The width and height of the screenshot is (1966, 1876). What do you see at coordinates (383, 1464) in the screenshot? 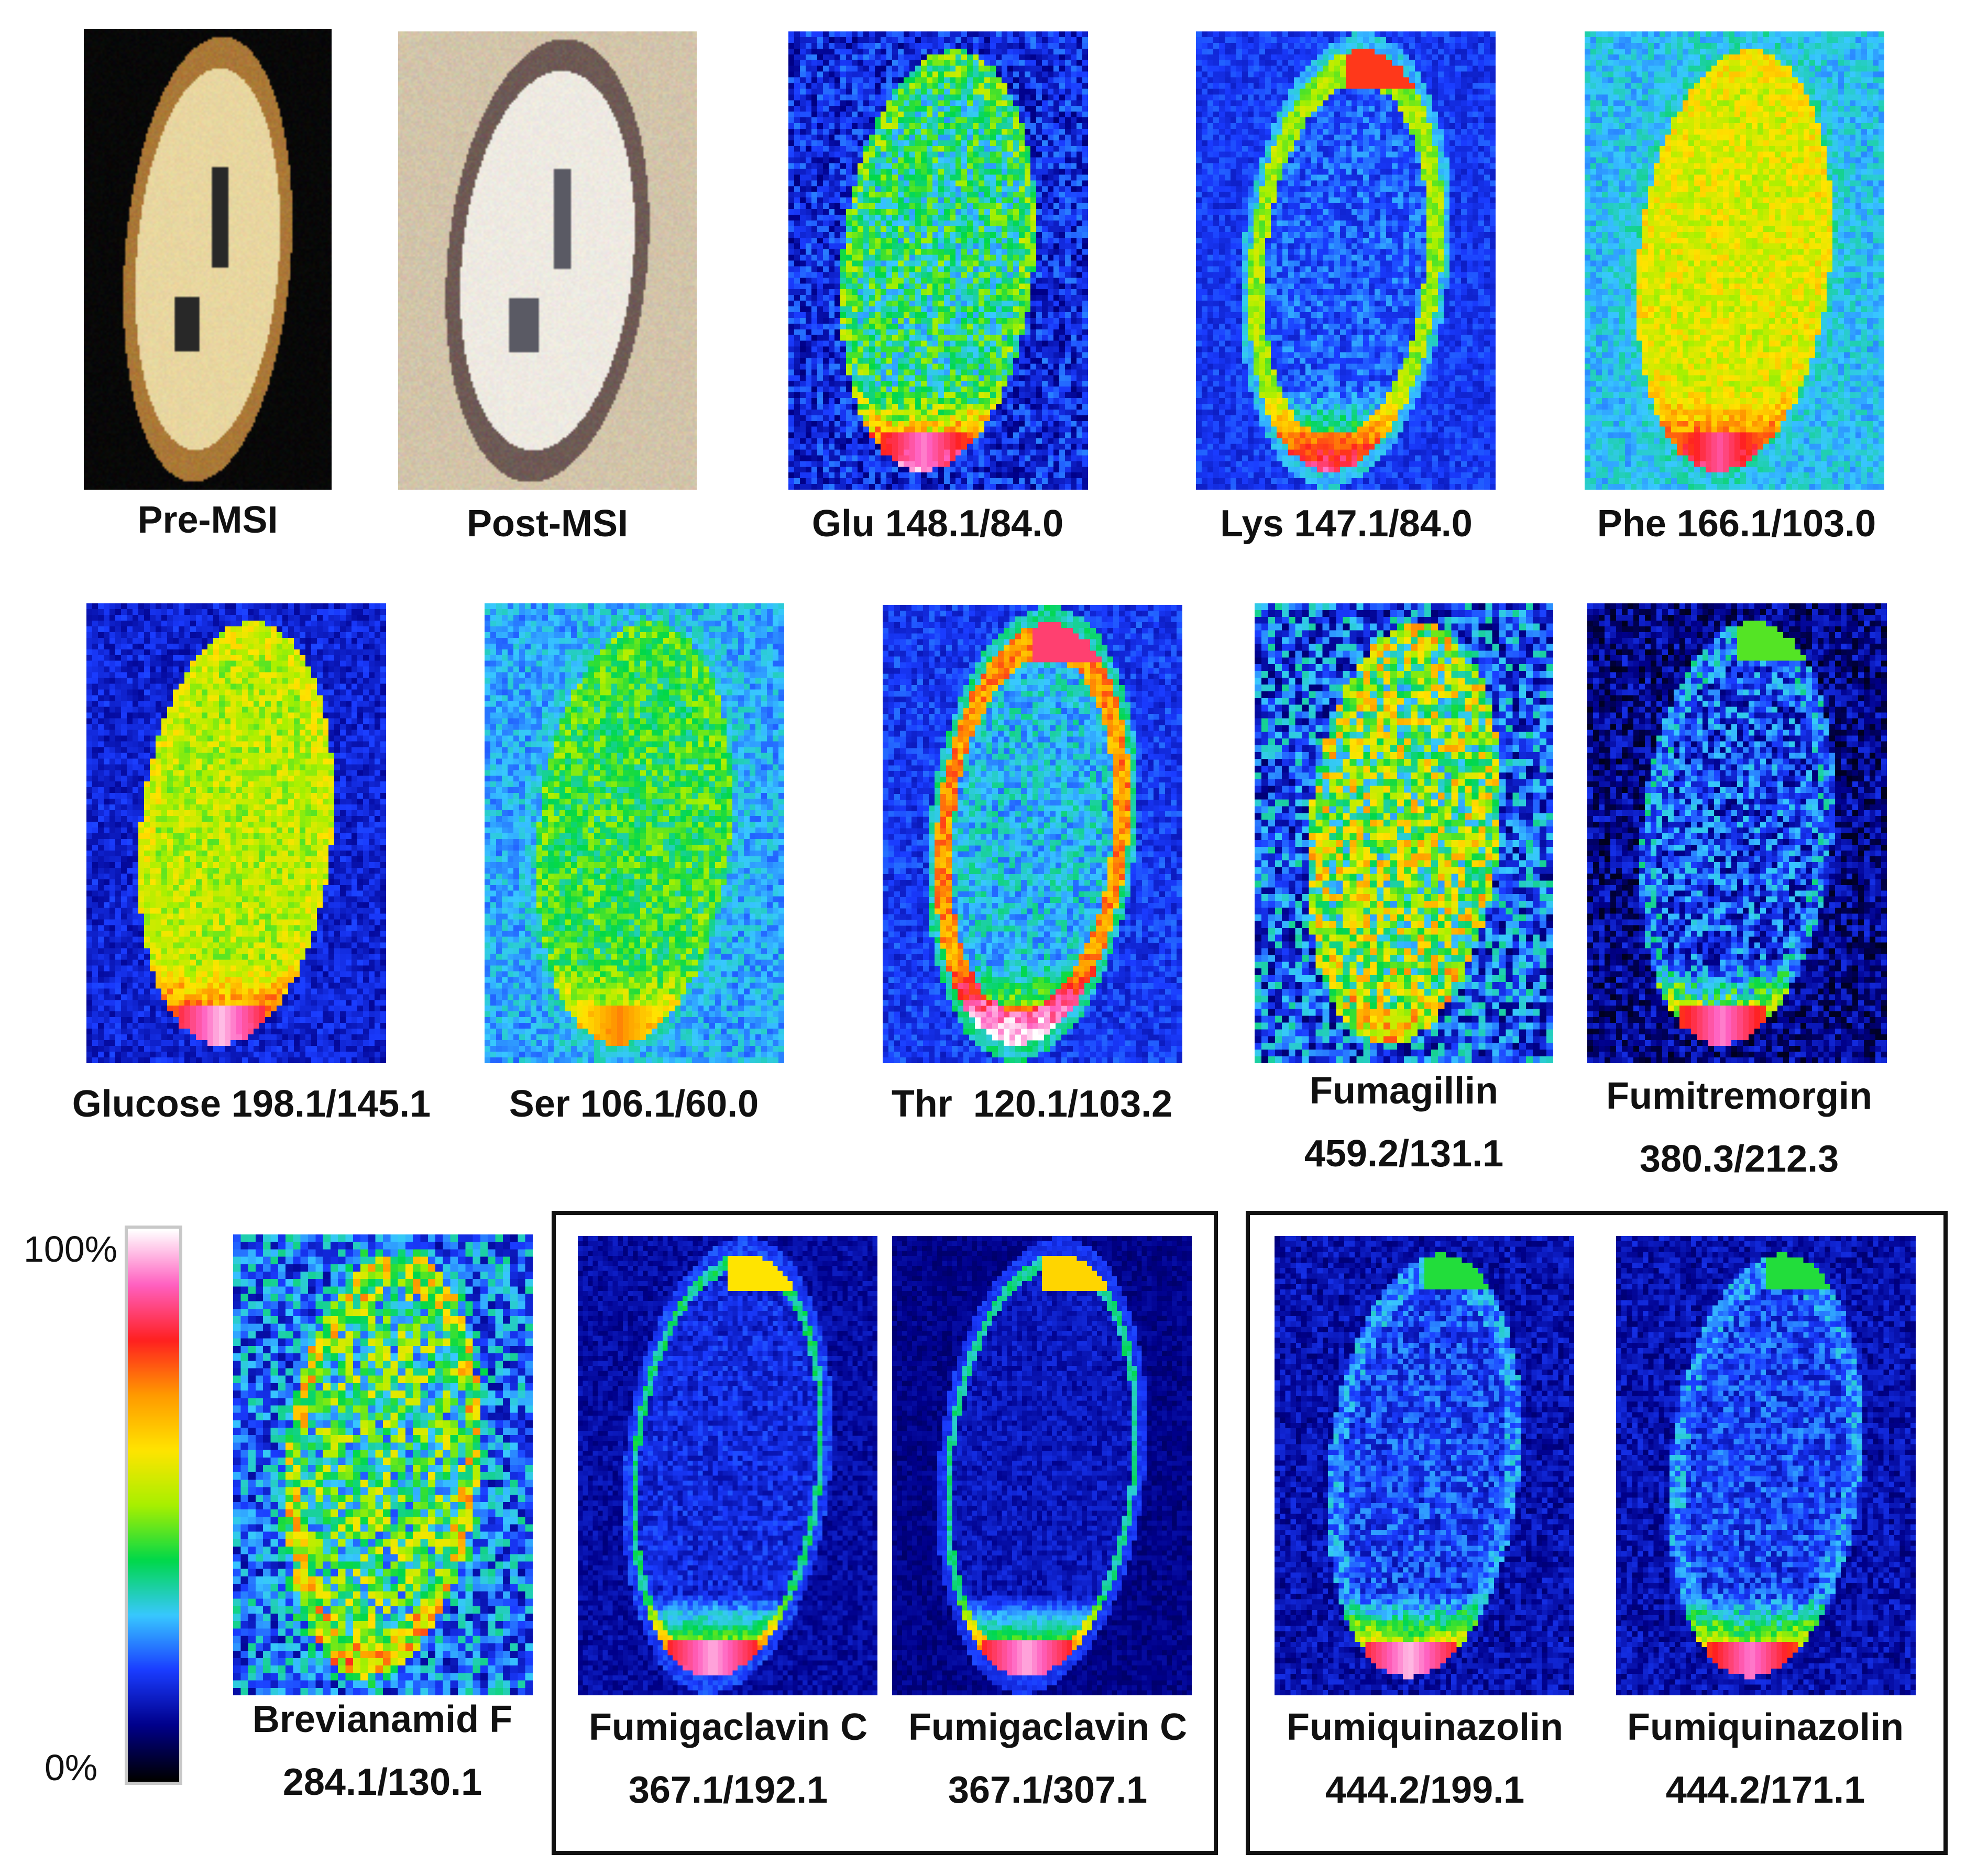
I see `brevianamid-ion-image` at bounding box center [383, 1464].